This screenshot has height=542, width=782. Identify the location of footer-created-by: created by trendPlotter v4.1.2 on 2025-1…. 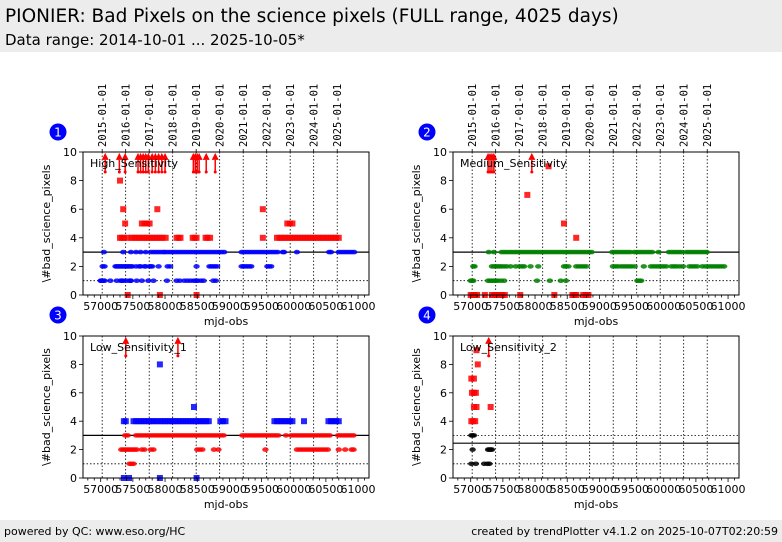
(624, 531).